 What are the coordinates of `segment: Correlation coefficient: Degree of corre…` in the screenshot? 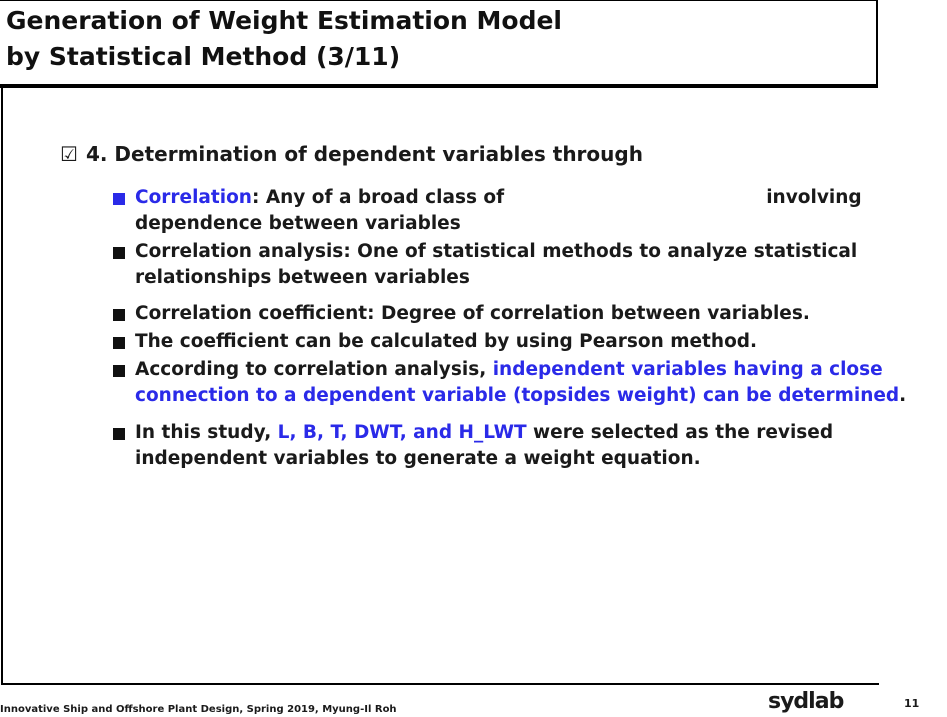 It's located at (472, 313).